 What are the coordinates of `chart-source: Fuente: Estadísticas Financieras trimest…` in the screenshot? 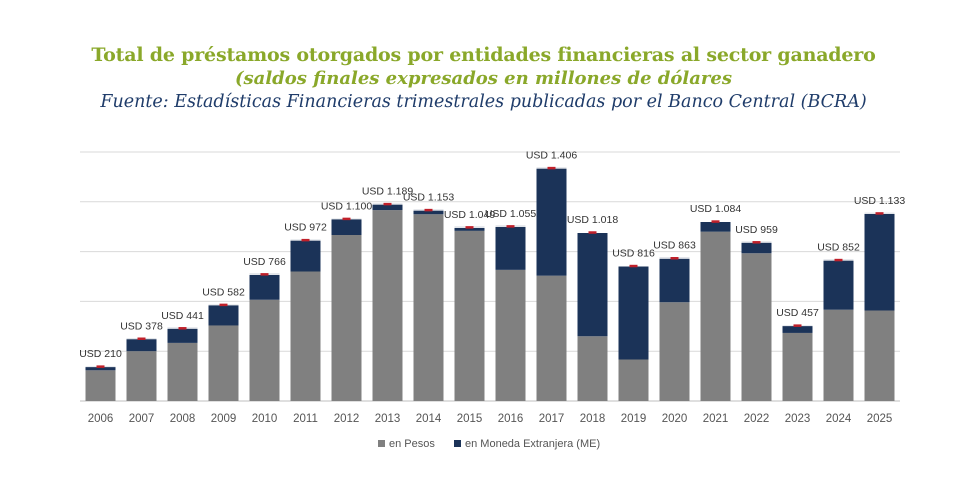 It's located at (483, 102).